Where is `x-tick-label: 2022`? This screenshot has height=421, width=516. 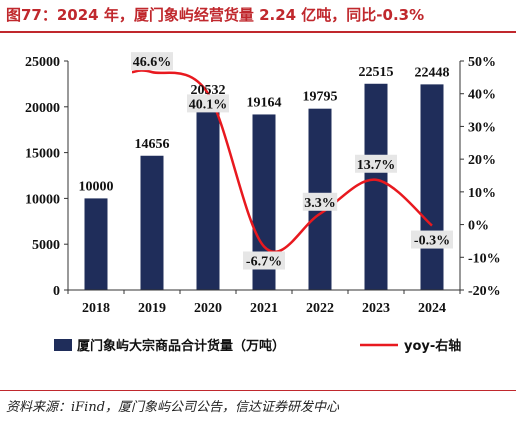
x-tick-label: 2022 is located at coordinates (320, 308).